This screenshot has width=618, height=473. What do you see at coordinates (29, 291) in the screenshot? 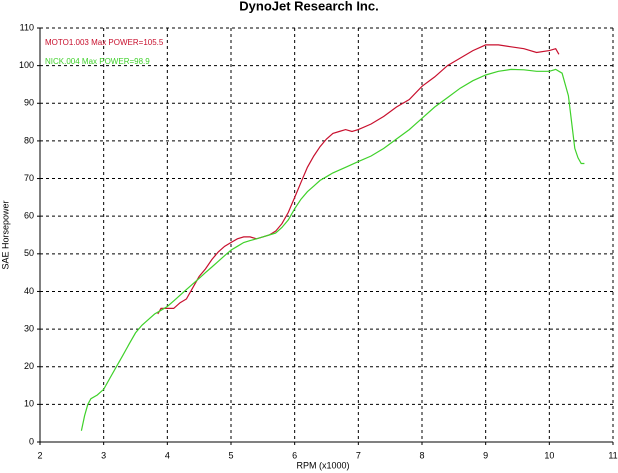
I see `y-tick-label: 40` at bounding box center [29, 291].